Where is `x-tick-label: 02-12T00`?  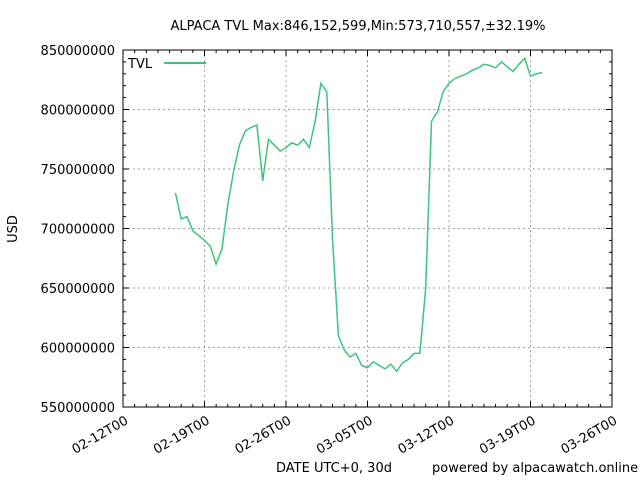 x-tick-label: 02-12T00 is located at coordinates (100, 435).